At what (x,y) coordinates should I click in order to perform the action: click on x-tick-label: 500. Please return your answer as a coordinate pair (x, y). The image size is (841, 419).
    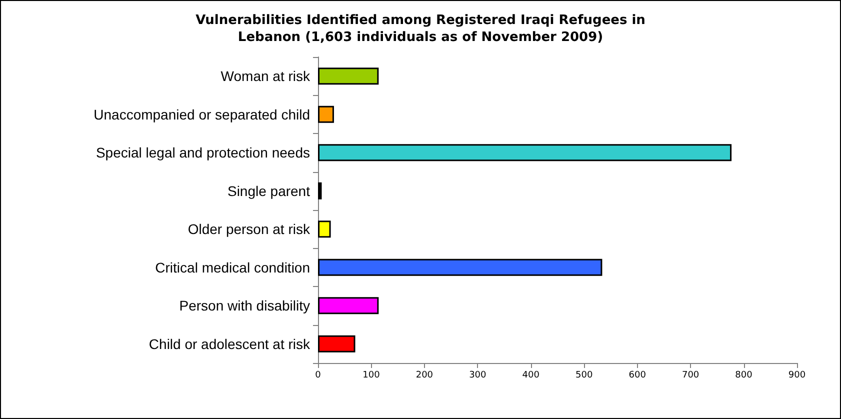
    Looking at the image, I should click on (584, 375).